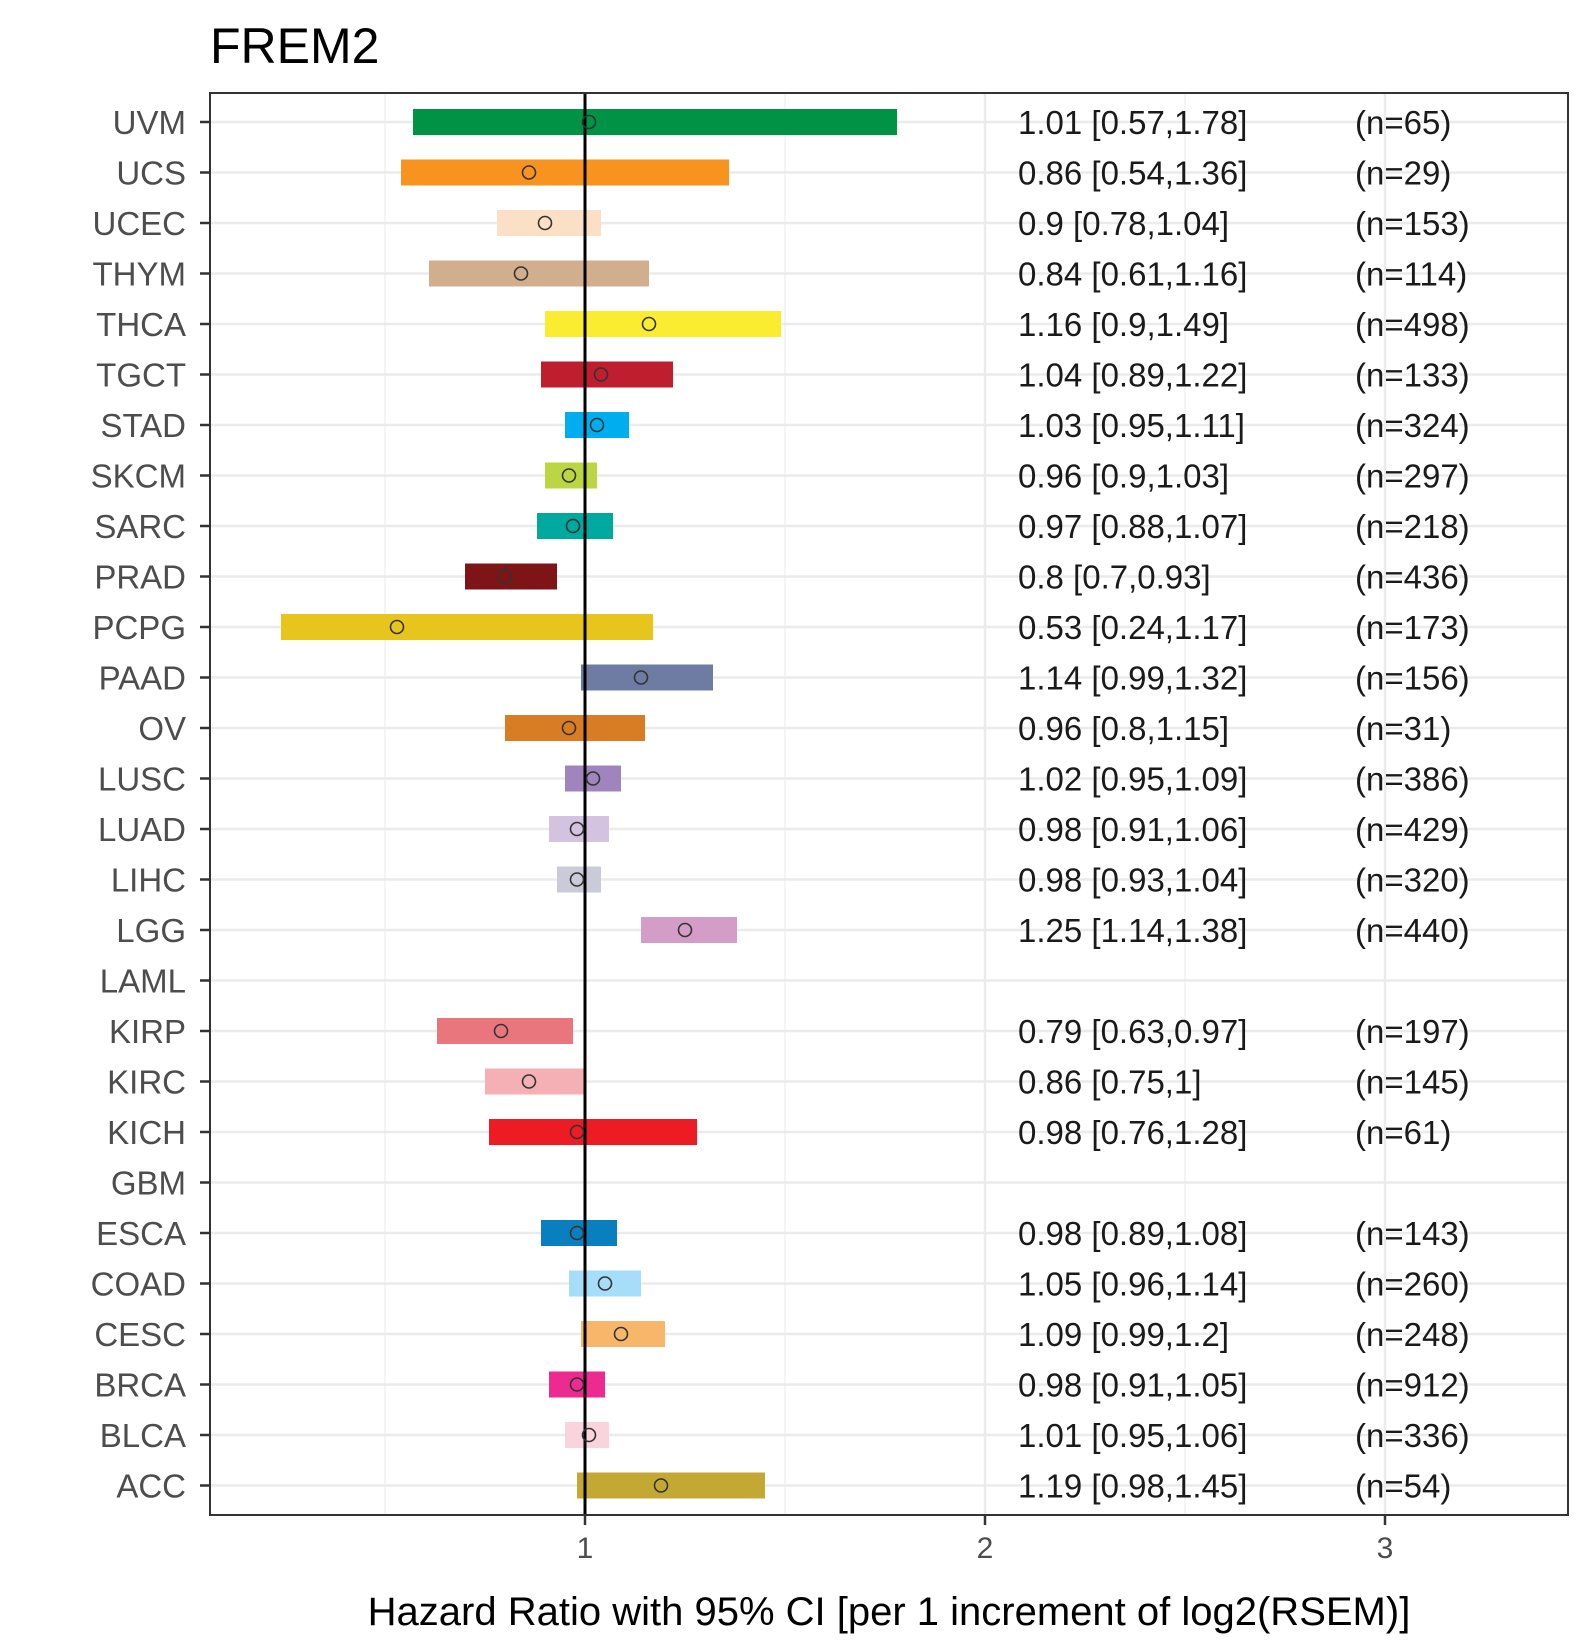  Describe the element at coordinates (589, 122) in the screenshot. I see `hr-point-uvm` at that location.